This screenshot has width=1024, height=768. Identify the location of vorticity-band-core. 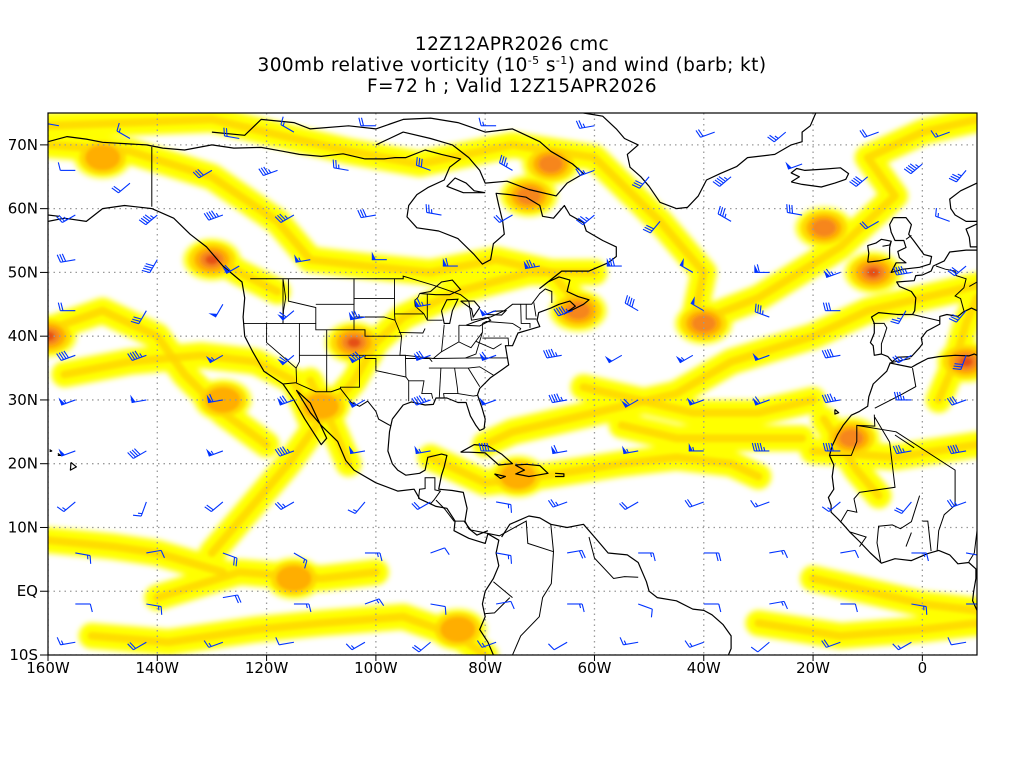
(729, 365).